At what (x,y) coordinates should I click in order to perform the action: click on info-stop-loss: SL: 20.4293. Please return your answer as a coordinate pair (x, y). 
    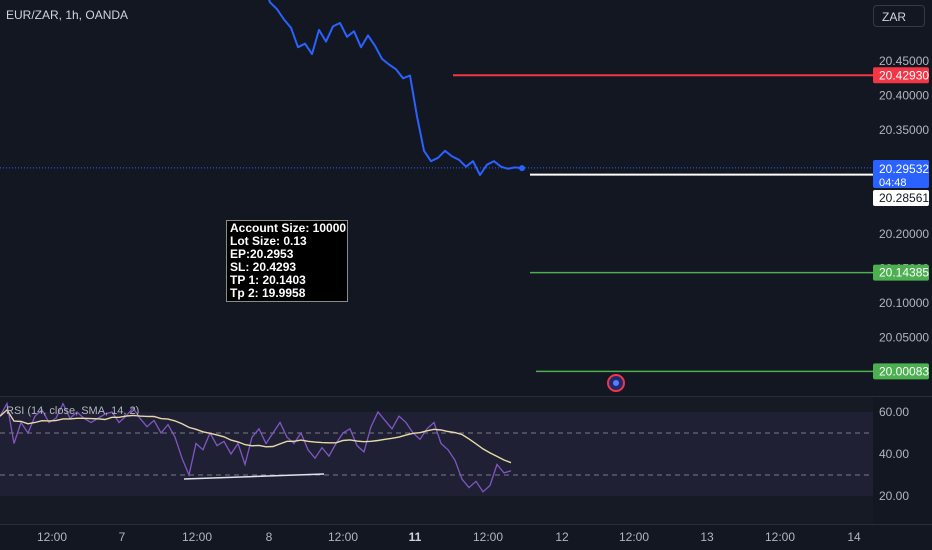
    Looking at the image, I should click on (263, 267).